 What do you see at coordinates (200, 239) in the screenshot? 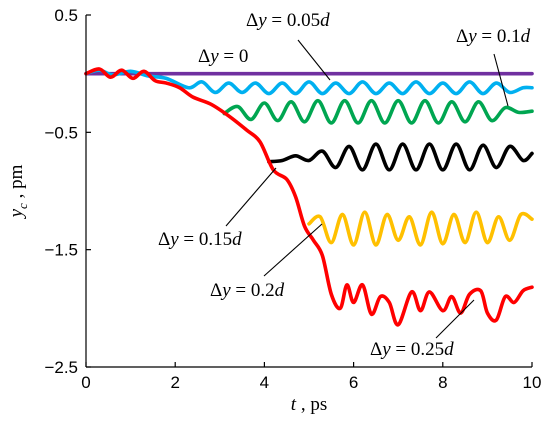
I see `series-label-y-0-15d: Δy = 0.15d` at bounding box center [200, 239].